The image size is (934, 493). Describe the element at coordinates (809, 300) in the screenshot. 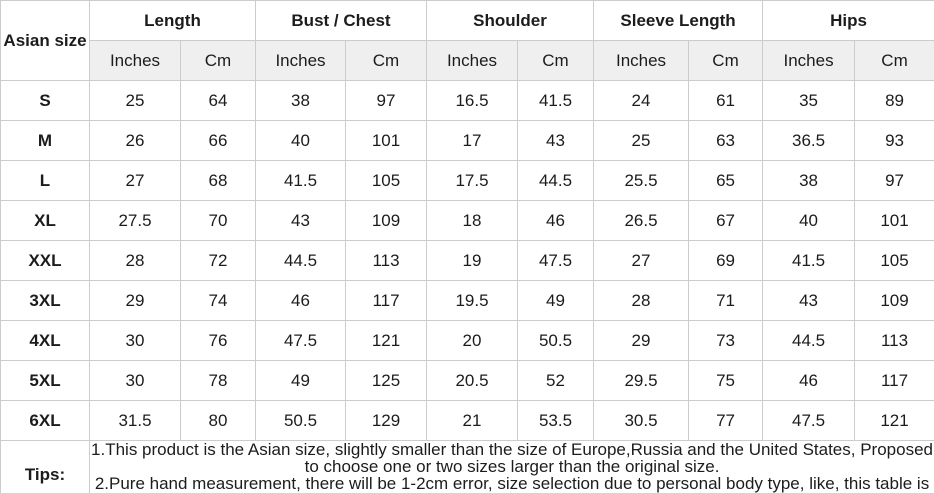

I see `inches-value: 43` at that location.